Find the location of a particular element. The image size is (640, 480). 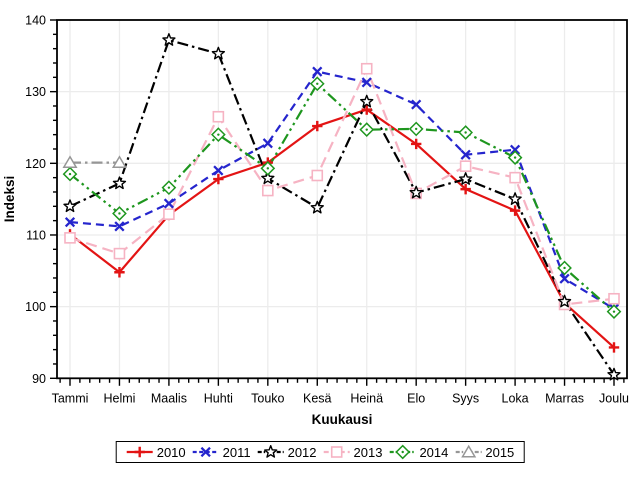

legend-star-marker-icon is located at coordinates (270, 451).